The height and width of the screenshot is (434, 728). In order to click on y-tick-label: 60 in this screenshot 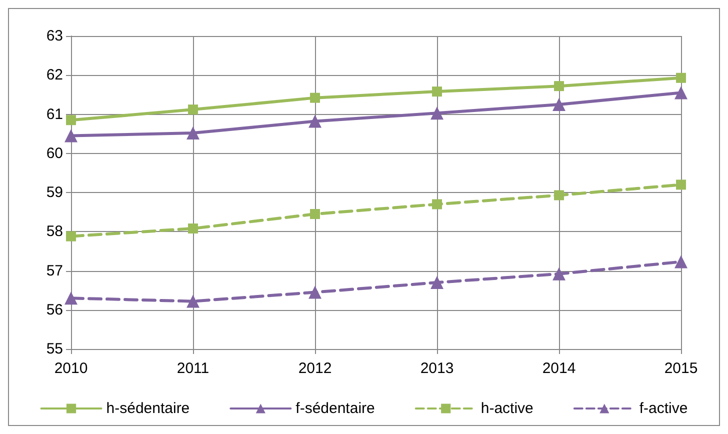, I will do `click(54, 153)`.